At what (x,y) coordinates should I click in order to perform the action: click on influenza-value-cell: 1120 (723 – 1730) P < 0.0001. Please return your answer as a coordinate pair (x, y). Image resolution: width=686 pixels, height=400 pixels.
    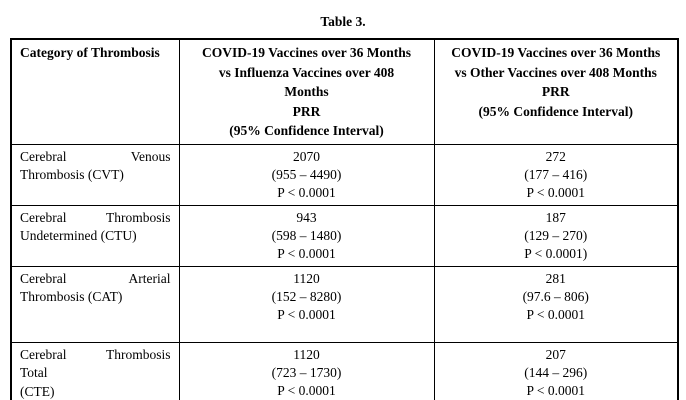
    Looking at the image, I should click on (306, 370).